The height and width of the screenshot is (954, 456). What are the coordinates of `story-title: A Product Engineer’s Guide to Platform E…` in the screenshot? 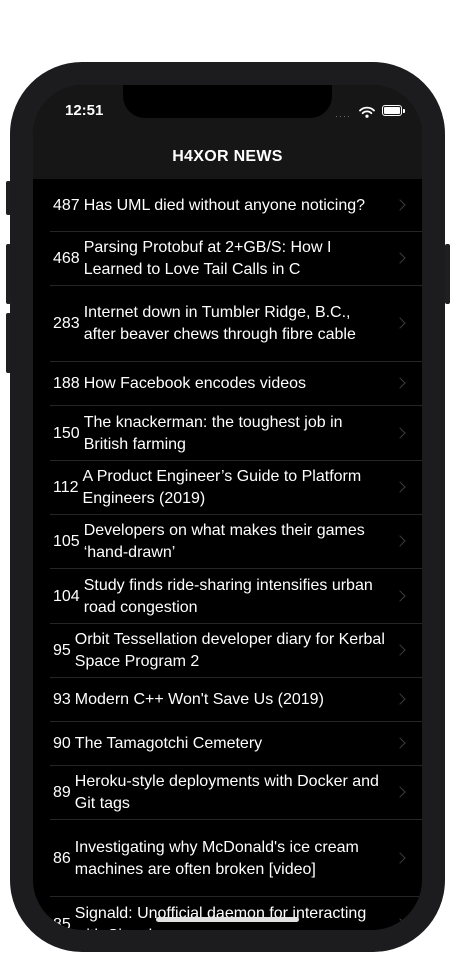 It's located at (222, 487).